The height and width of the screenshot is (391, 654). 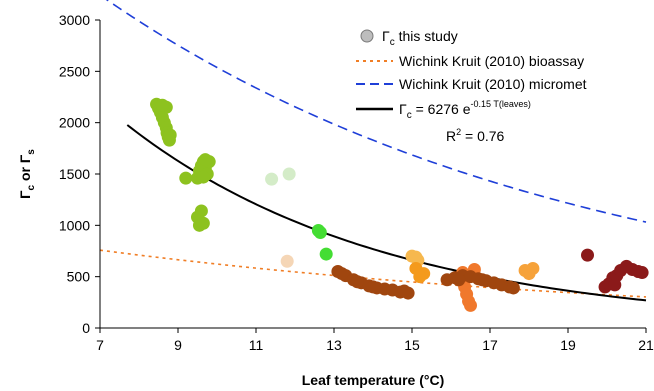 I want to click on y-axis-title-sub-c: c, so click(x=31, y=187).